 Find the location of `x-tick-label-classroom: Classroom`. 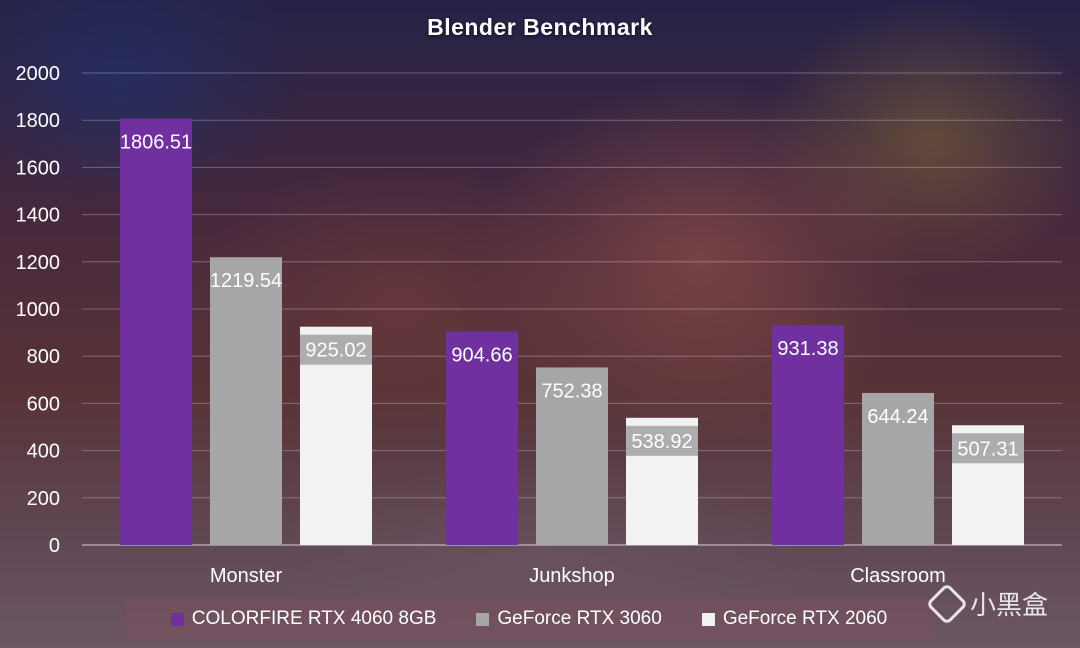

x-tick-label-classroom: Classroom is located at coordinates (898, 576).